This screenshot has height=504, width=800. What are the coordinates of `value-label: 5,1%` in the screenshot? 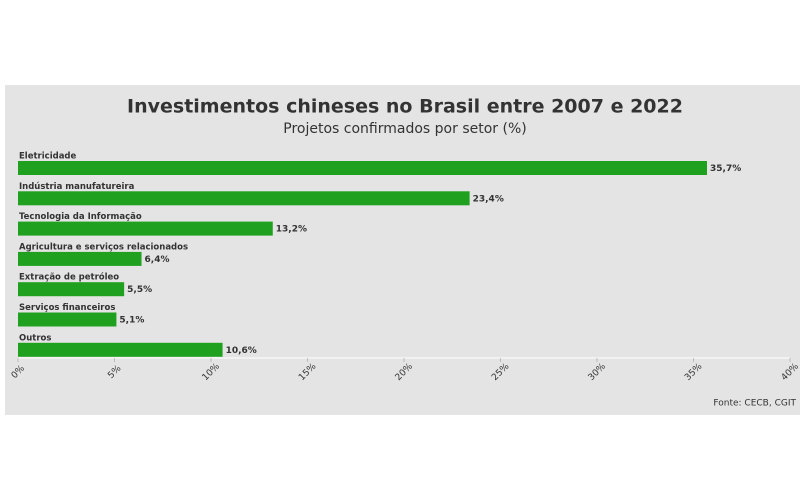 It's located at (131, 321).